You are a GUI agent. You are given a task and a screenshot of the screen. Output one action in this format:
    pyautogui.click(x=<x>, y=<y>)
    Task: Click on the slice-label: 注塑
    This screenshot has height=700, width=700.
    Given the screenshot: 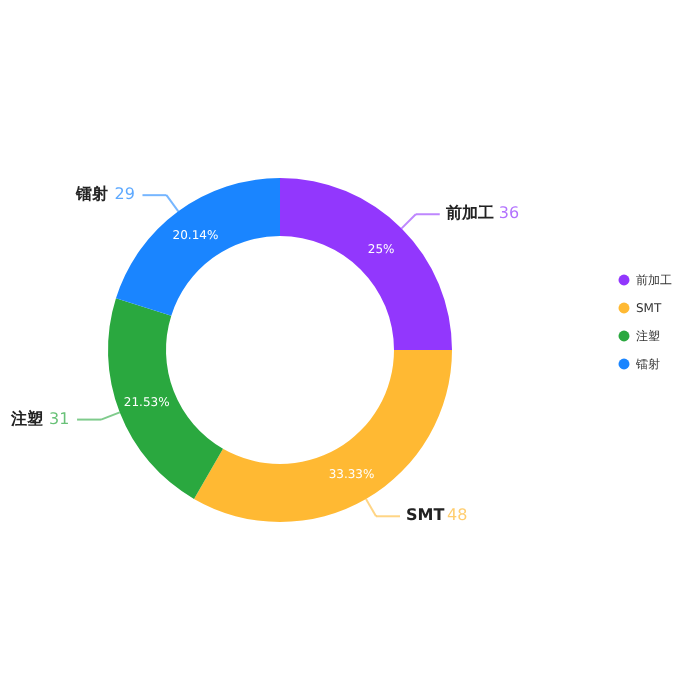 What is the action you would take?
    pyautogui.click(x=26, y=417)
    